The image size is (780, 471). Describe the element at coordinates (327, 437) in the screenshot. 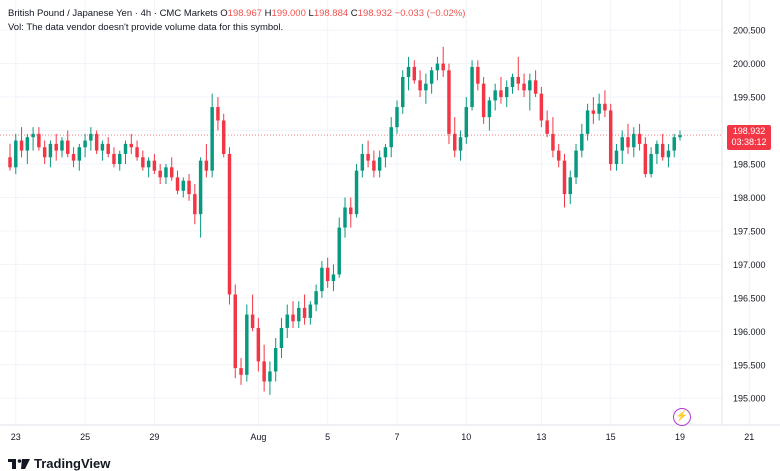

I see `time-tick-label: 5` at that location.